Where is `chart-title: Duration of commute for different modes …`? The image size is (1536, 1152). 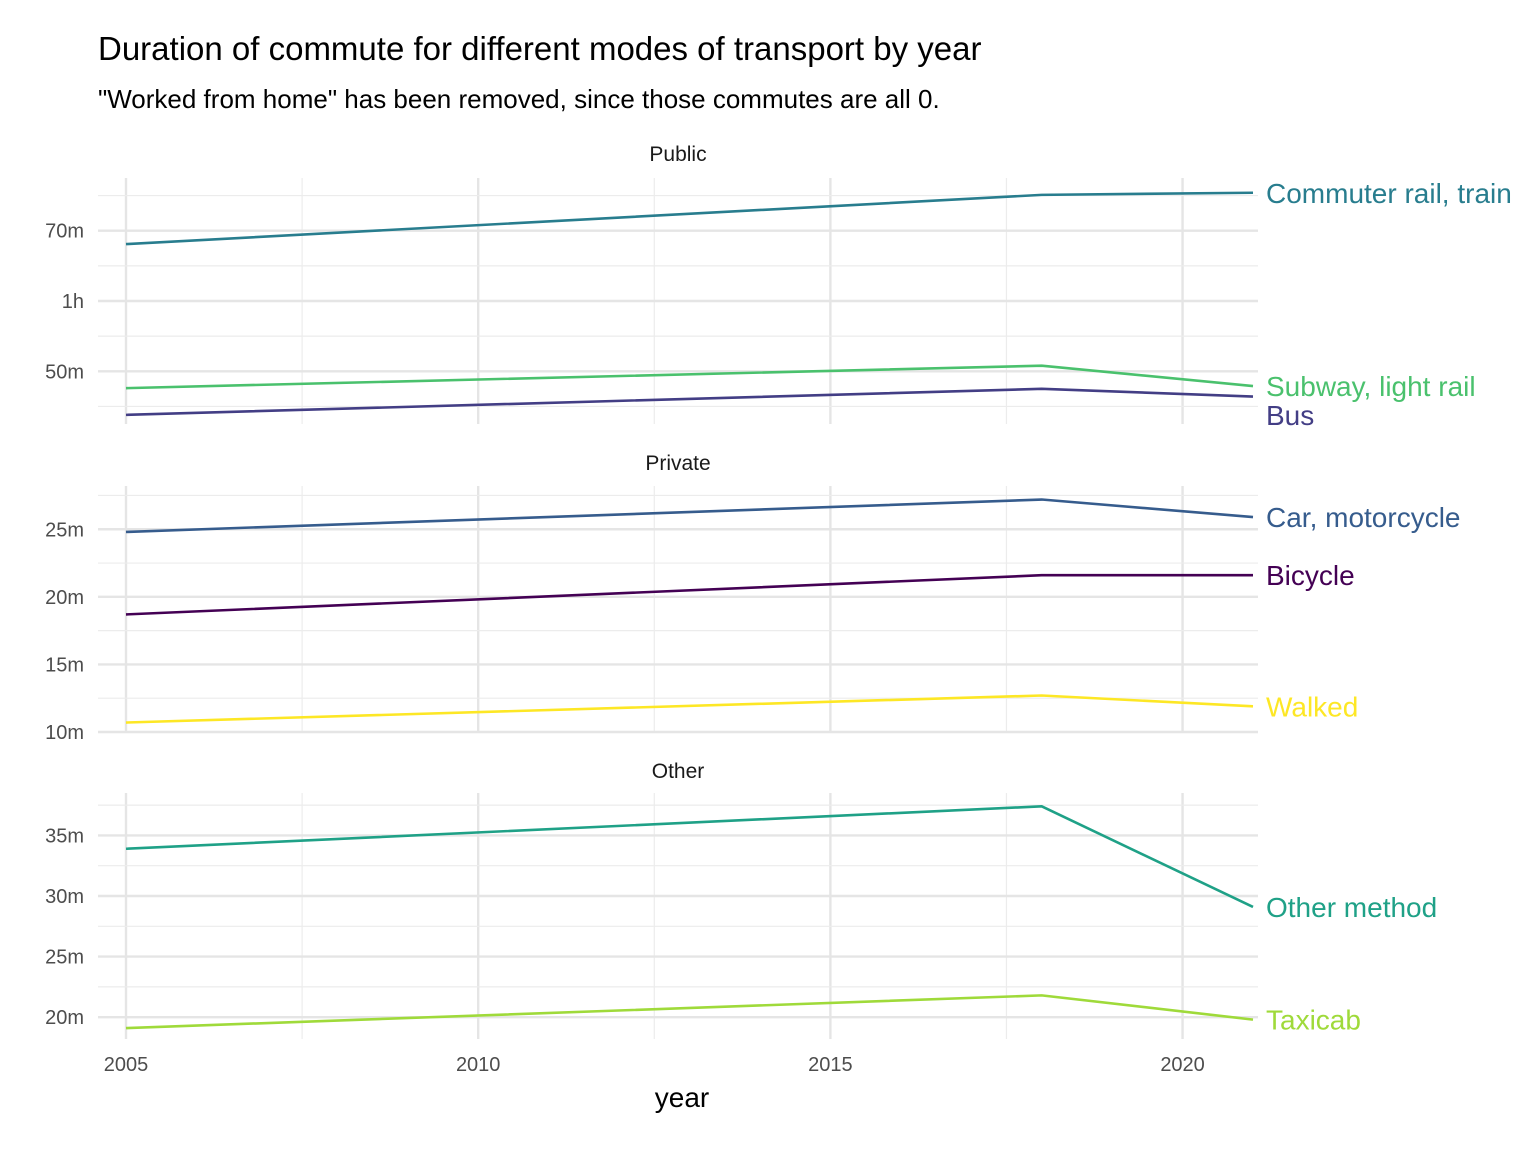 chart-title: Duration of commute for different modes … is located at coordinates (540, 48).